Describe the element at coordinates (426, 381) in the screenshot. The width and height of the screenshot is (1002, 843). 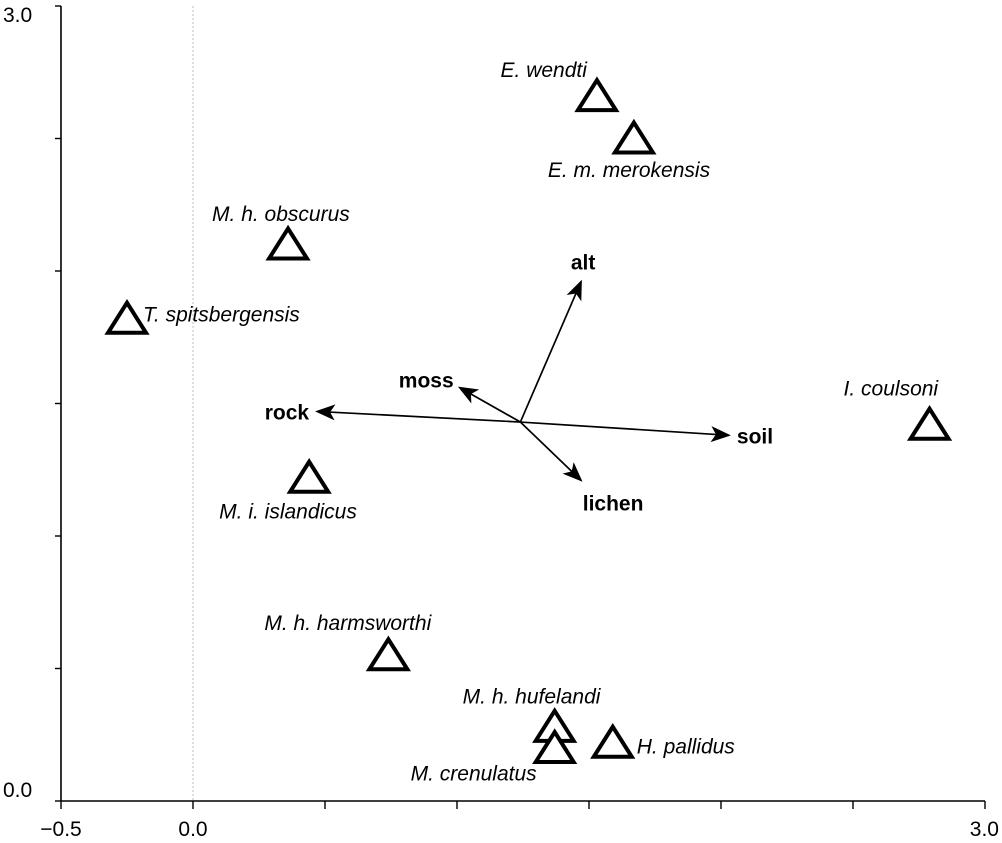
I see `vector-label-moss: moss` at that location.